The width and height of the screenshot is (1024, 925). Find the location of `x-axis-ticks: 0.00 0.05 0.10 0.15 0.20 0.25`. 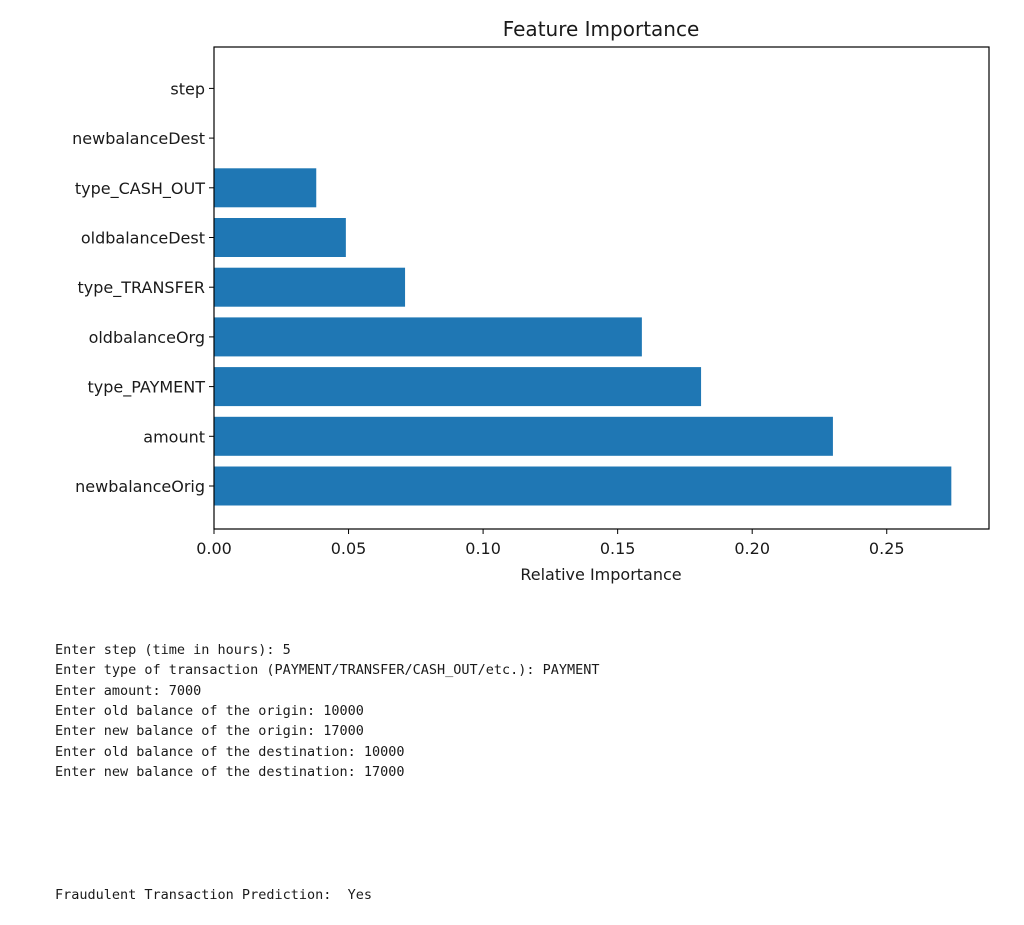

x-axis-ticks: 0.00 0.05 0.10 0.15 0.20 0.25 is located at coordinates (550, 543).